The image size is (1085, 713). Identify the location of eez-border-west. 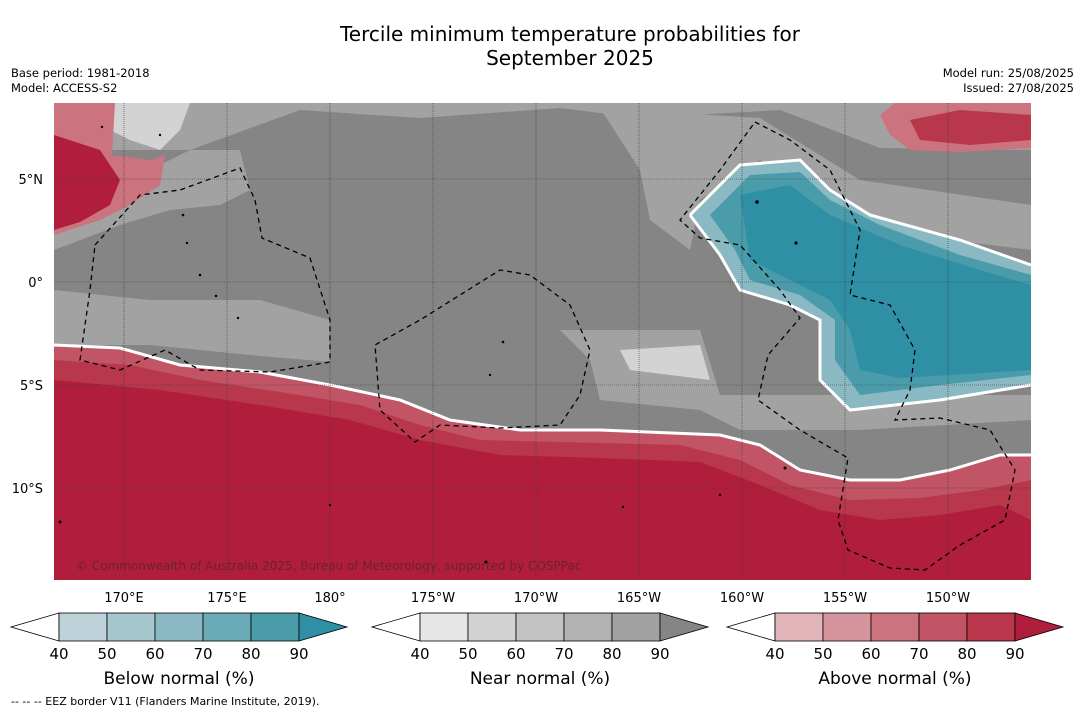
(205, 270).